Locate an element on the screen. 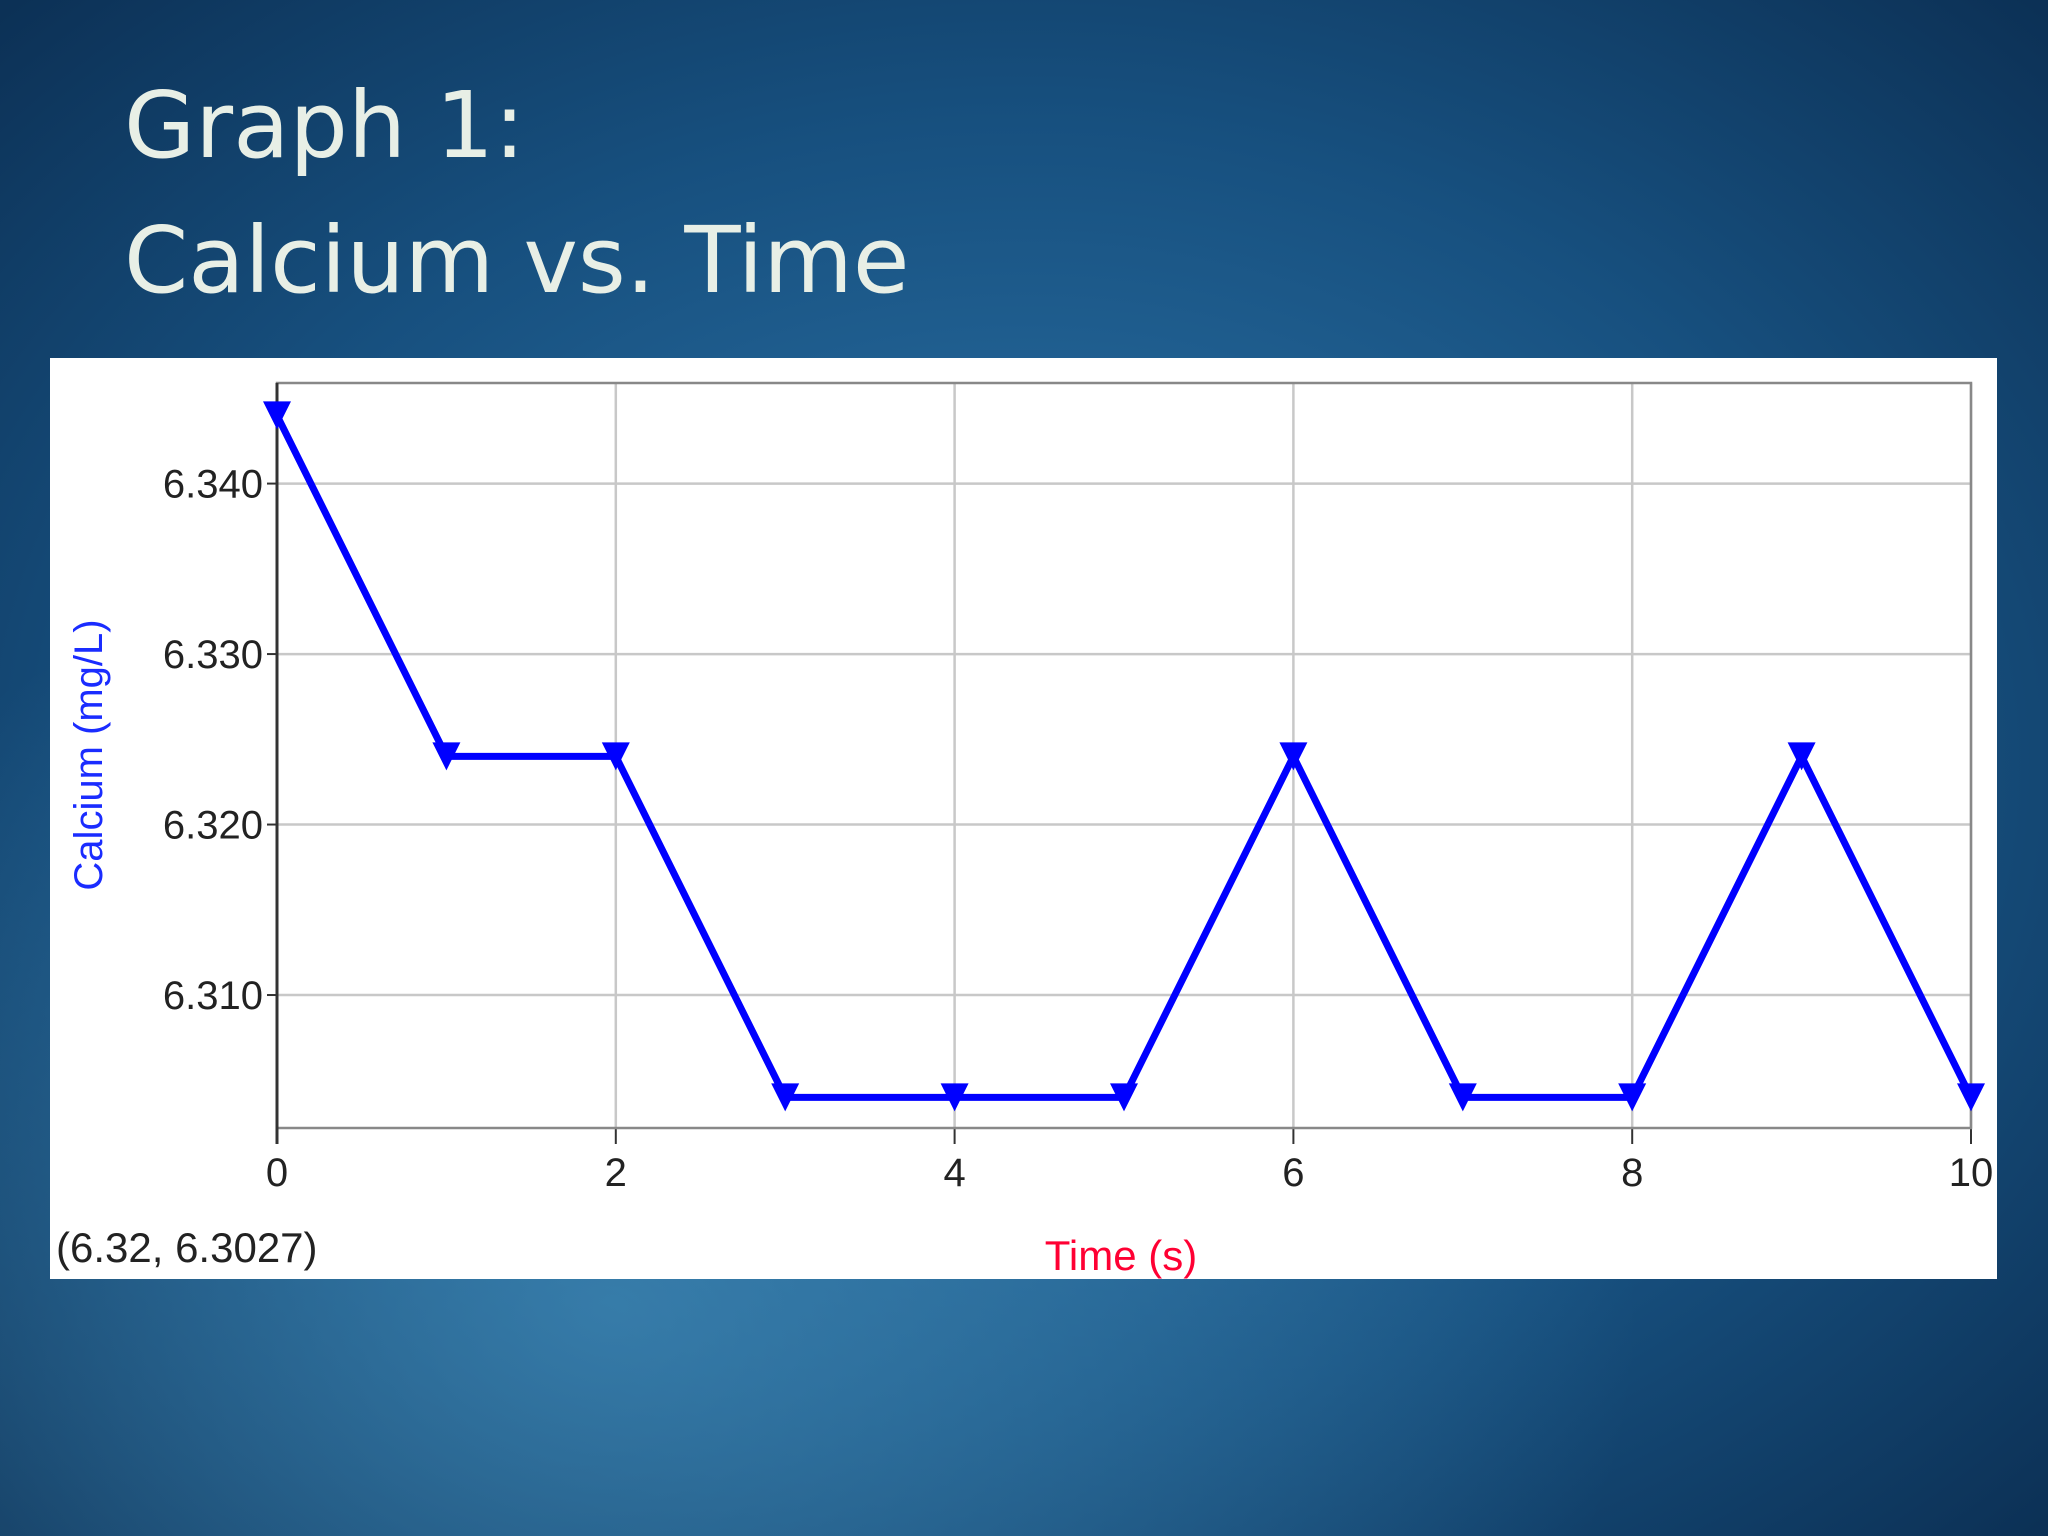  slide-title: Calcium vs. Time is located at coordinates (517, 260).